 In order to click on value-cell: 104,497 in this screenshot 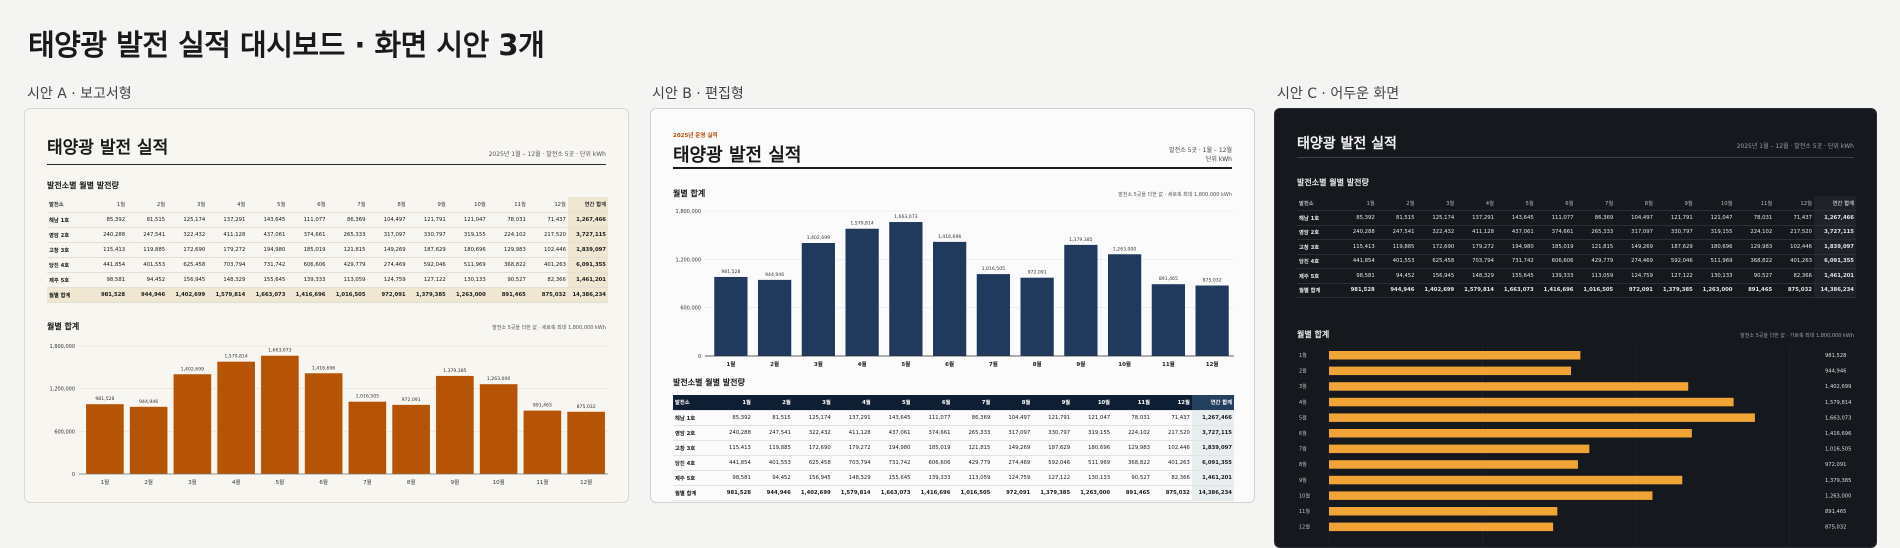, I will do `click(1012, 418)`.